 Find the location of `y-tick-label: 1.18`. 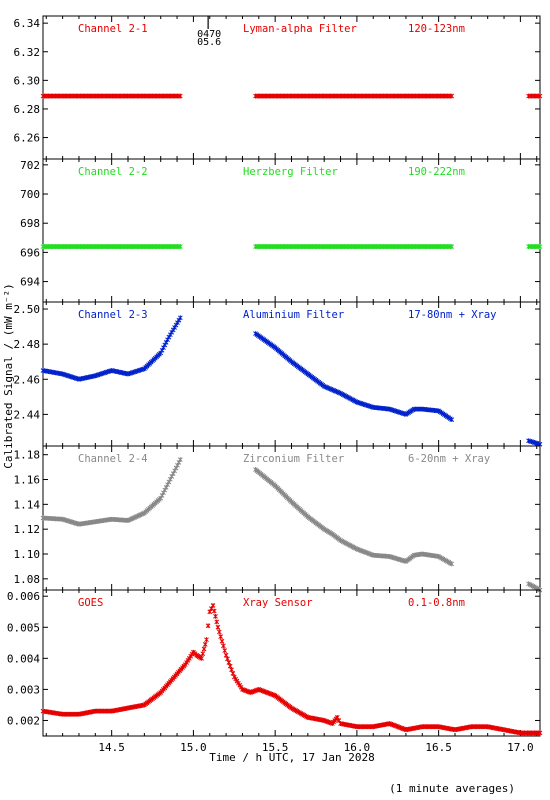

y-tick-label: 1.18 is located at coordinates (27, 455).